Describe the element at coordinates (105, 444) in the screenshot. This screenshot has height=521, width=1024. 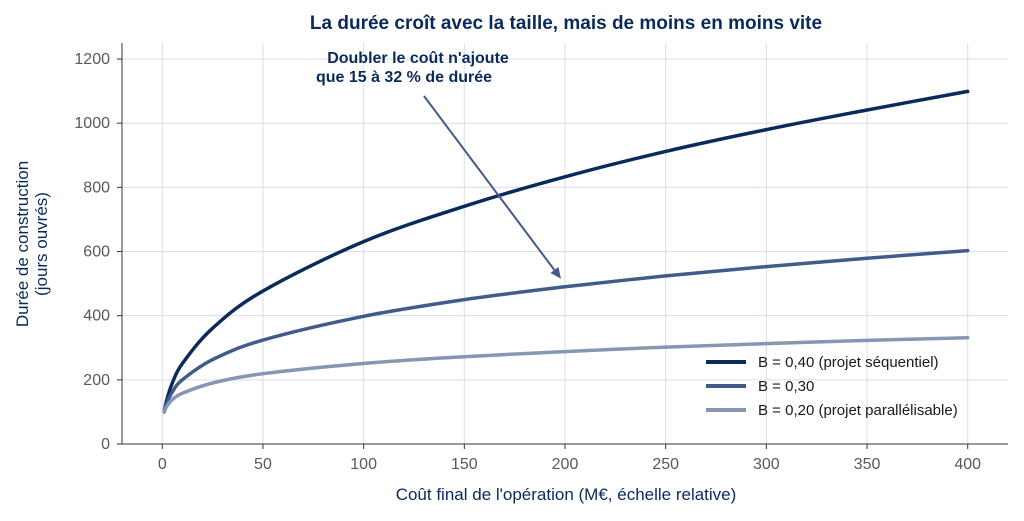
I see `y-tick-label: 0` at that location.